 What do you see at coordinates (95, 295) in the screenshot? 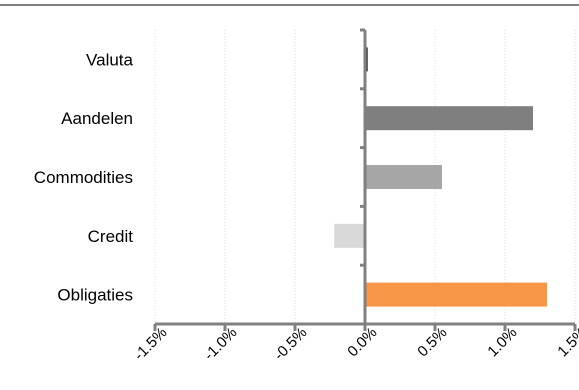
I see `category-label-obligaties: Obligaties` at bounding box center [95, 295].